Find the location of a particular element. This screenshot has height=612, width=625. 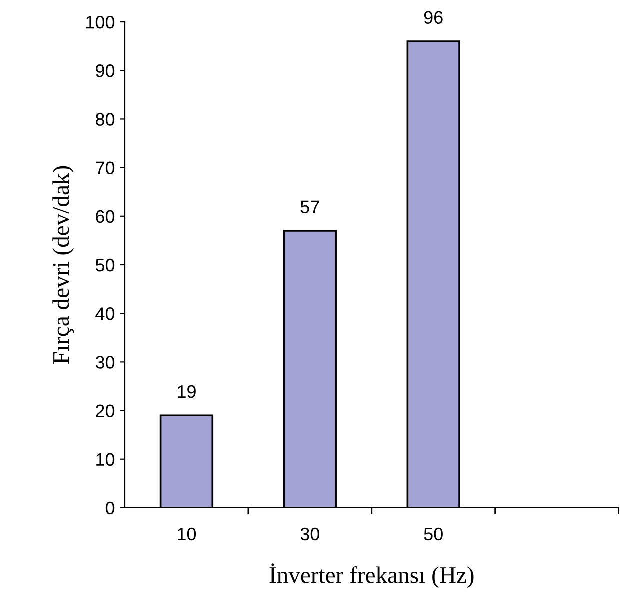

y-tick-label: 20 is located at coordinates (105, 411).